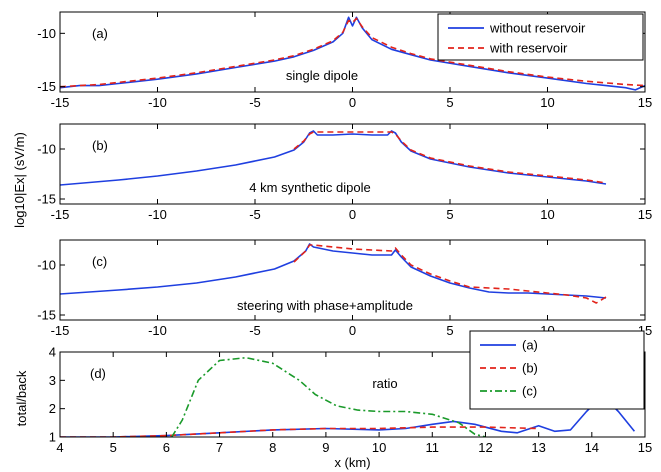 The width and height of the screenshot is (661, 472). Describe the element at coordinates (592, 447) in the screenshot. I see `x-tick-label: 14` at that location.